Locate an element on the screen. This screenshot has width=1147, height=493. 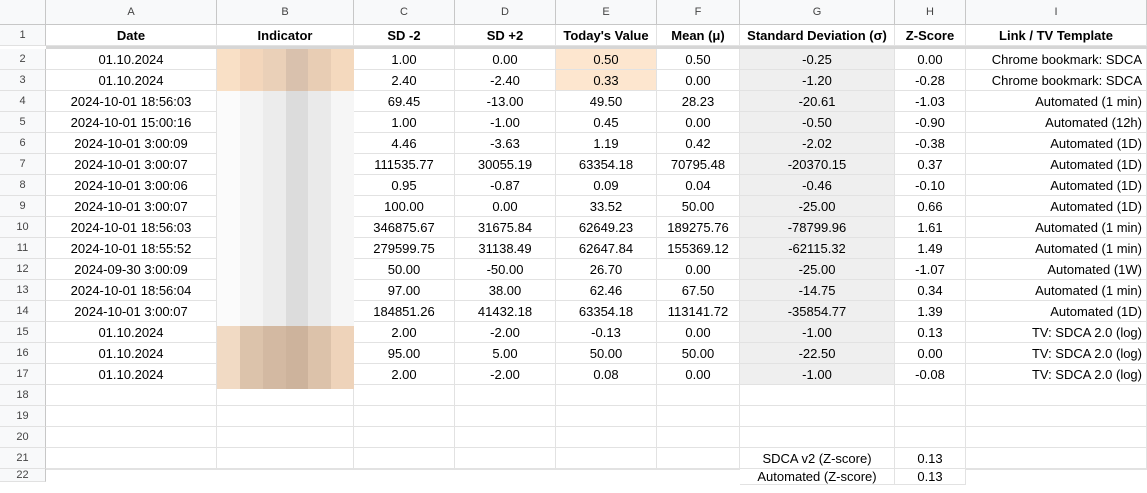
grid-cell: 2.00 is located at coordinates (404, 332).